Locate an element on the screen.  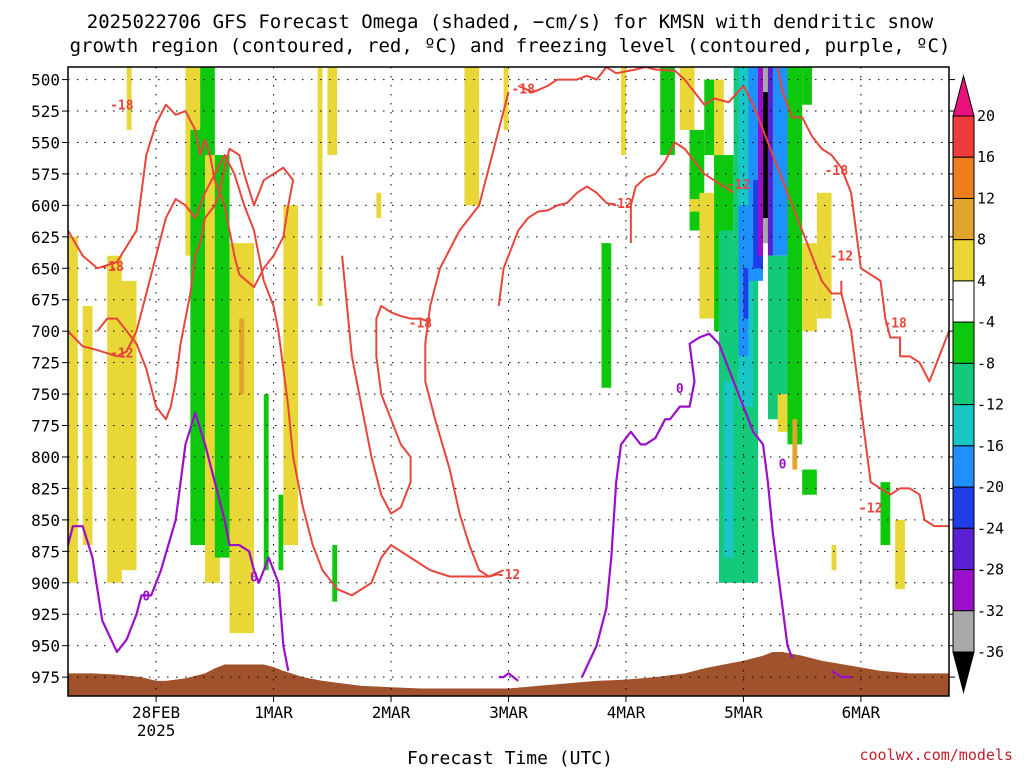
y-tick-label: 825 is located at coordinates (45, 488).